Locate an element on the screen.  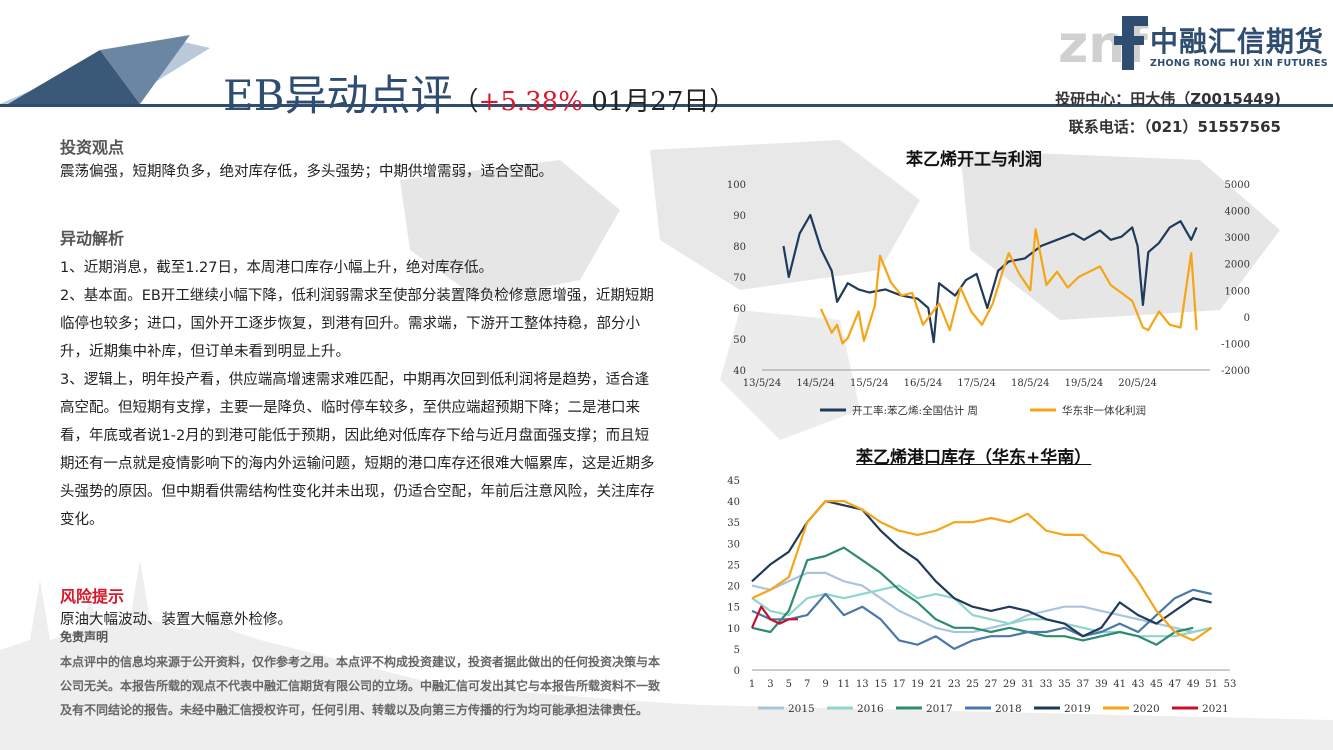
logo-english-name: ZHONG RONG HUI XIN FUTURES is located at coordinates (1239, 63).